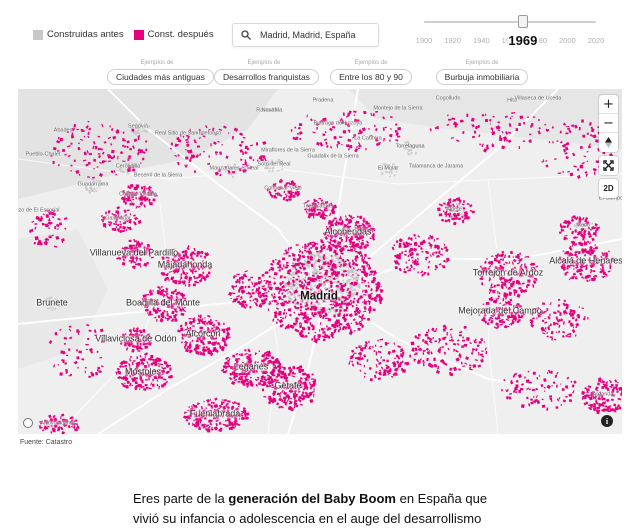  Describe the element at coordinates (510, 32) in the screenshot. I see `year-slider: 1900192019401960198020002020 1969` at that location.